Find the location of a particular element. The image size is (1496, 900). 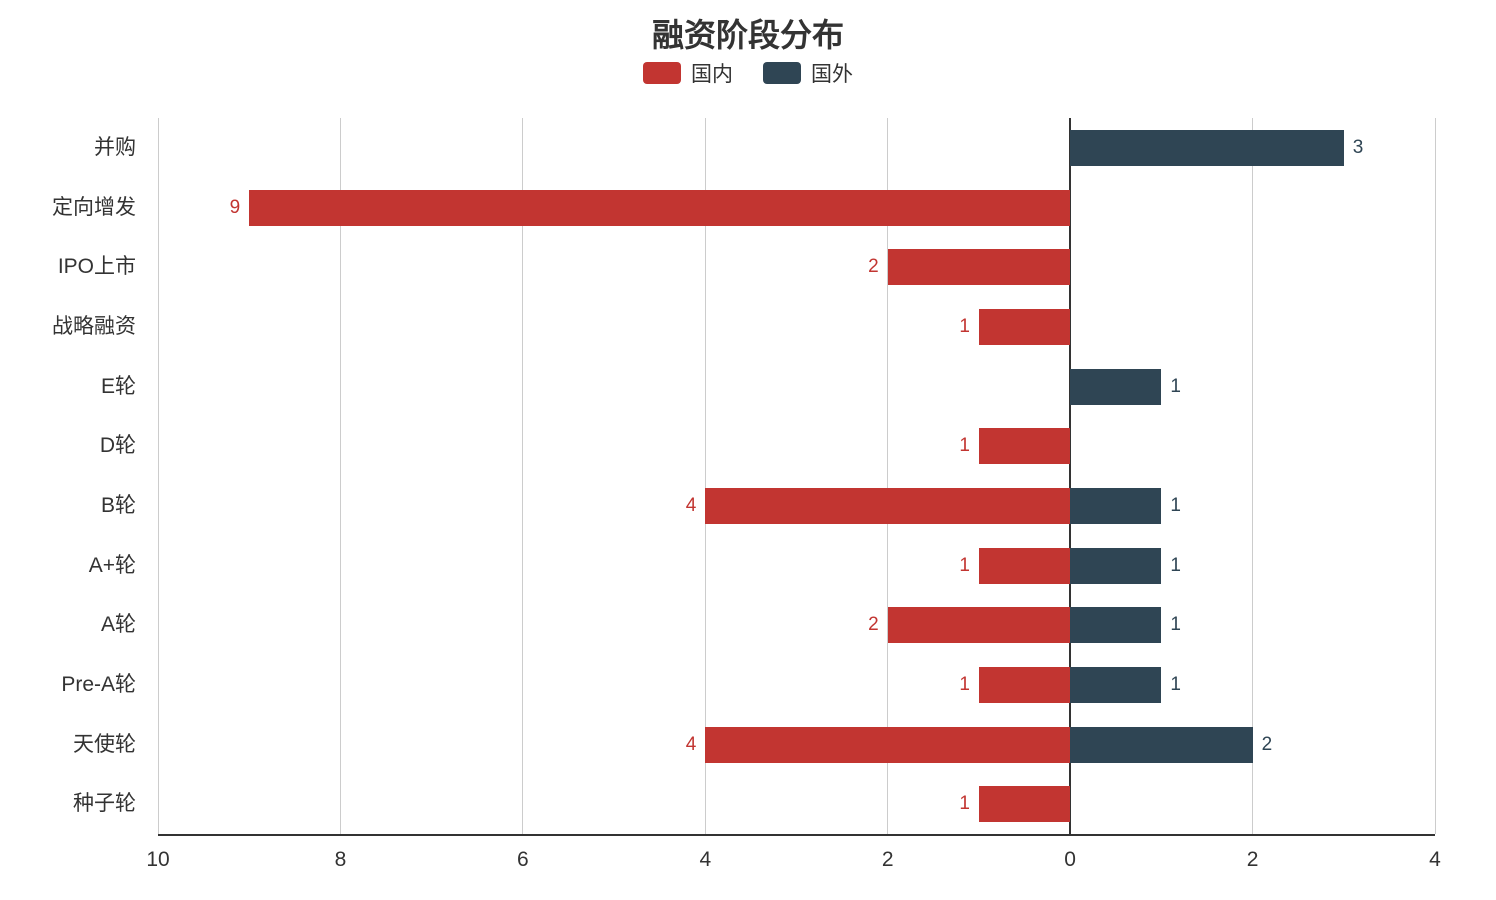

category-label: D轮 is located at coordinates (117, 446).